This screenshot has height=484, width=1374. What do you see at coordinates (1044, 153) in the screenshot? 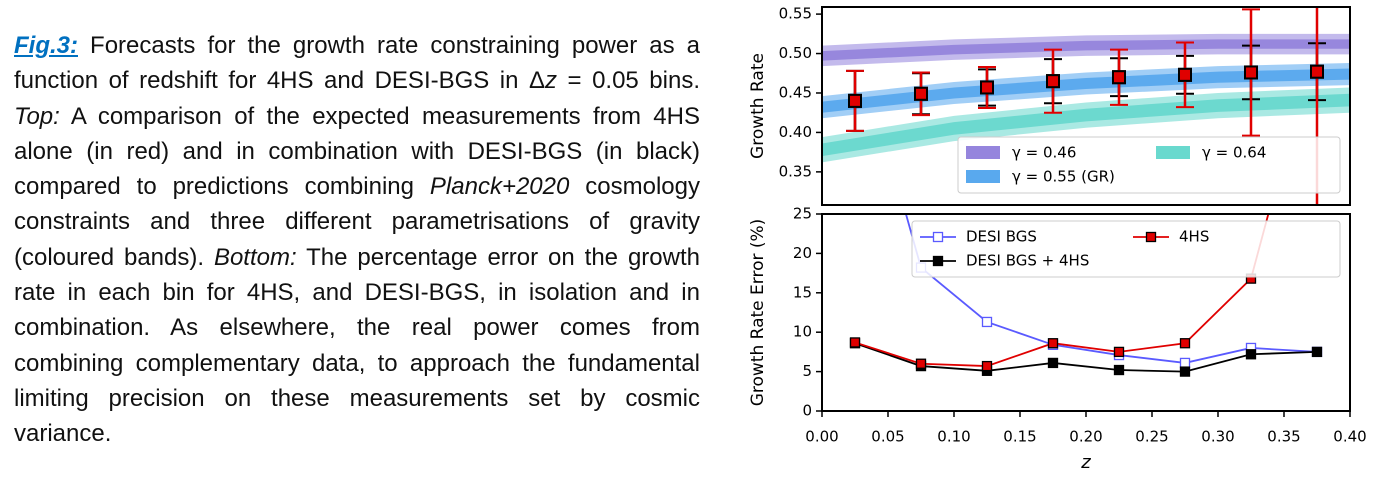
I see `legend-label: γ = 0.46` at bounding box center [1044, 153].